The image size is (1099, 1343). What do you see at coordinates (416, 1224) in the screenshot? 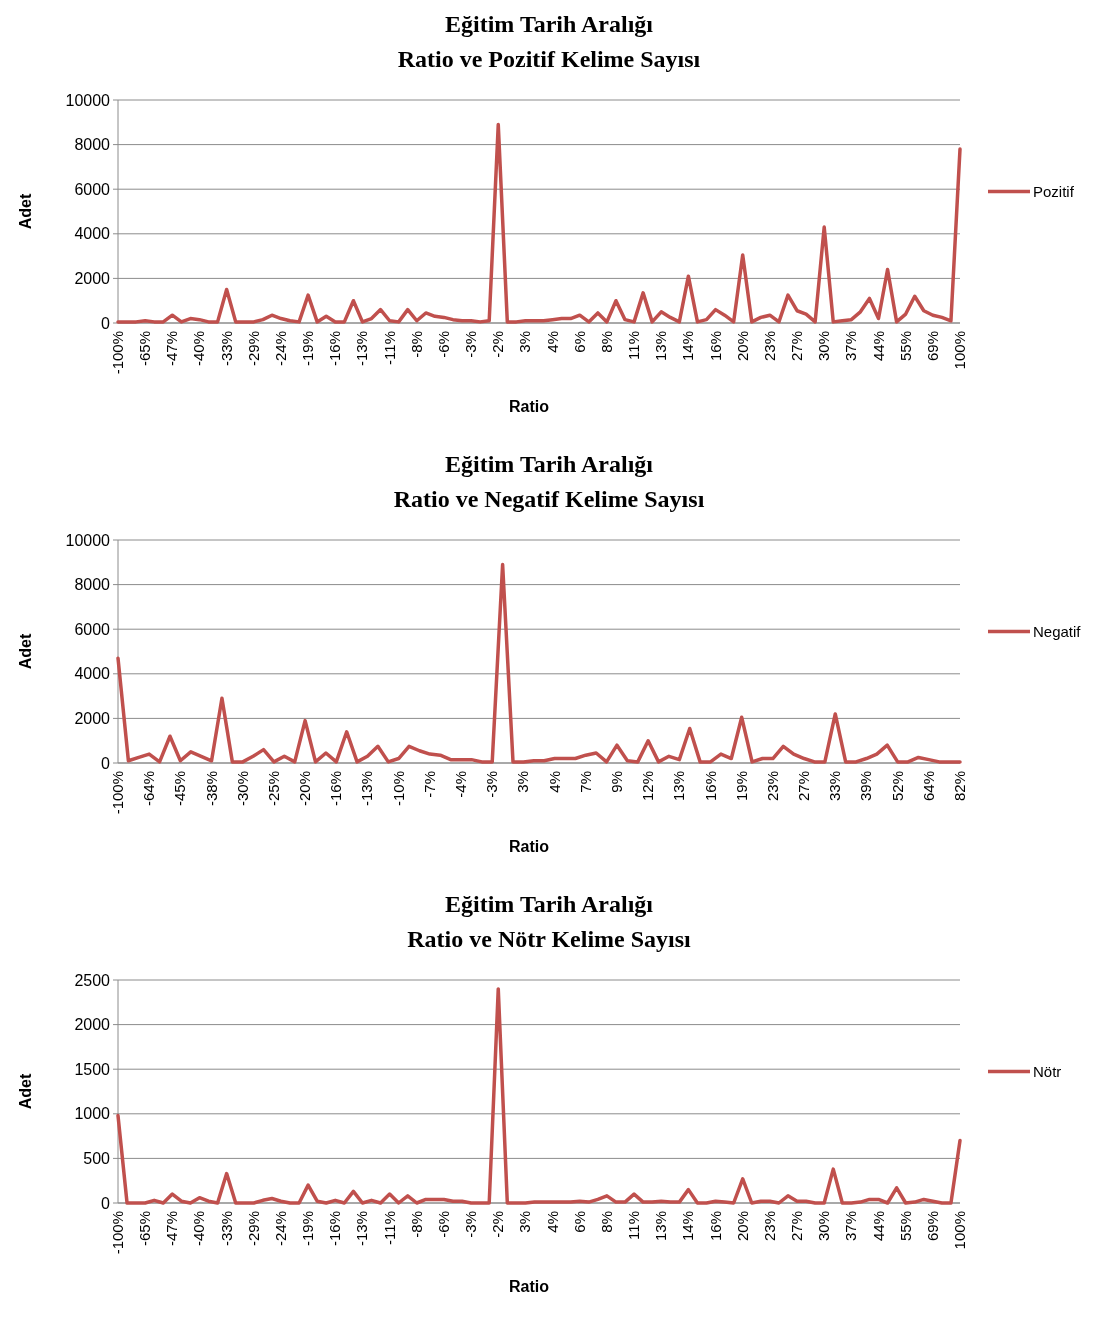
I see `x-tick-label: -8%` at bounding box center [416, 1224].